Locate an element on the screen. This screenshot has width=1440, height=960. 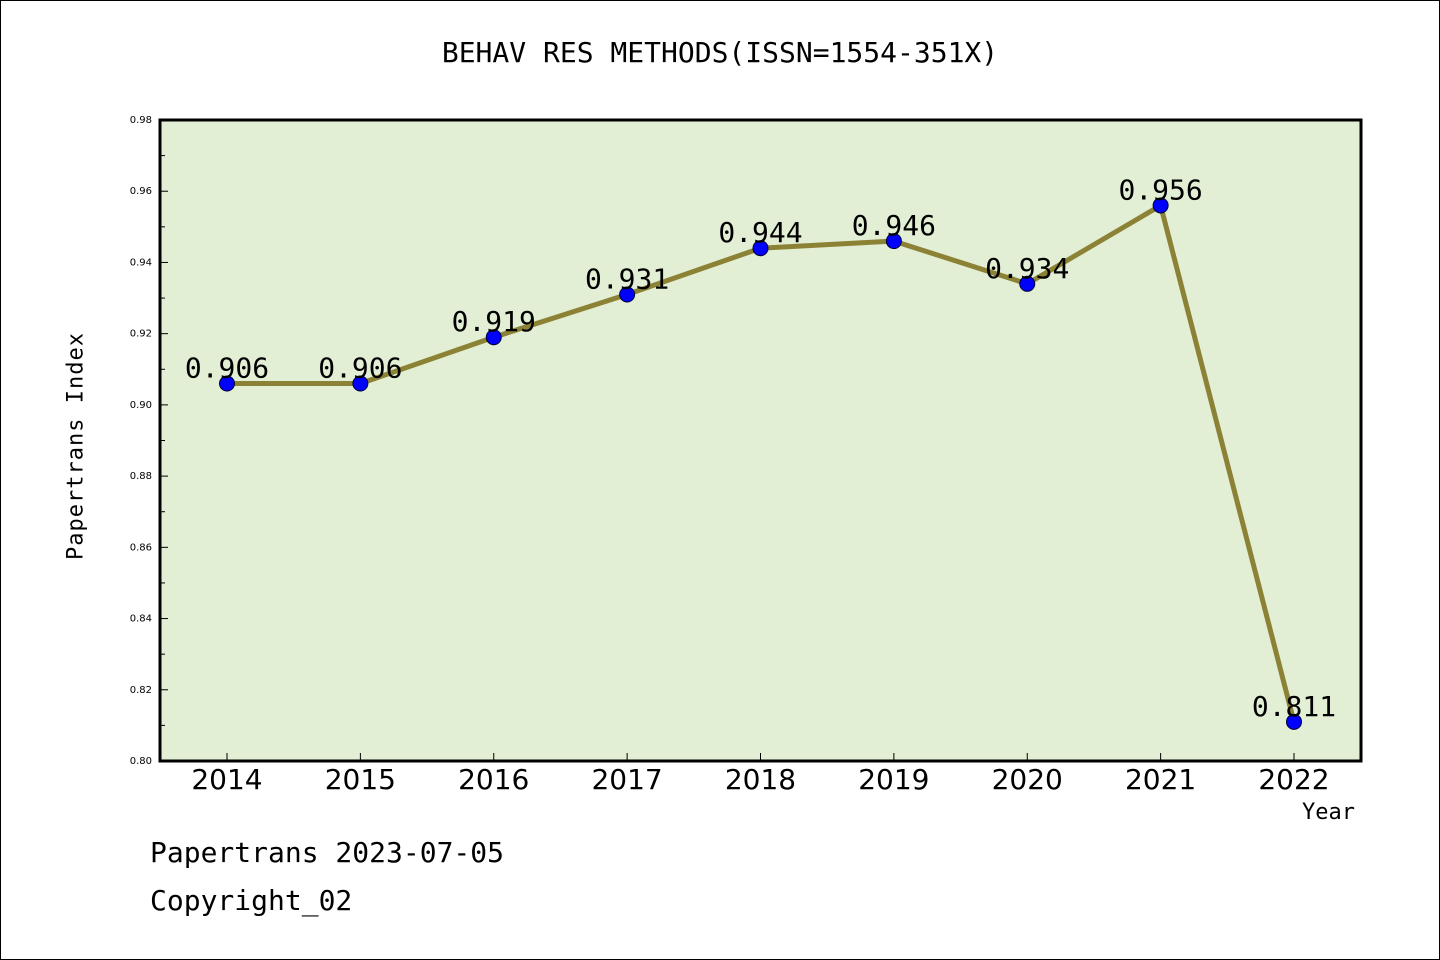
x-tick-label: 2022 is located at coordinates (1293, 779).